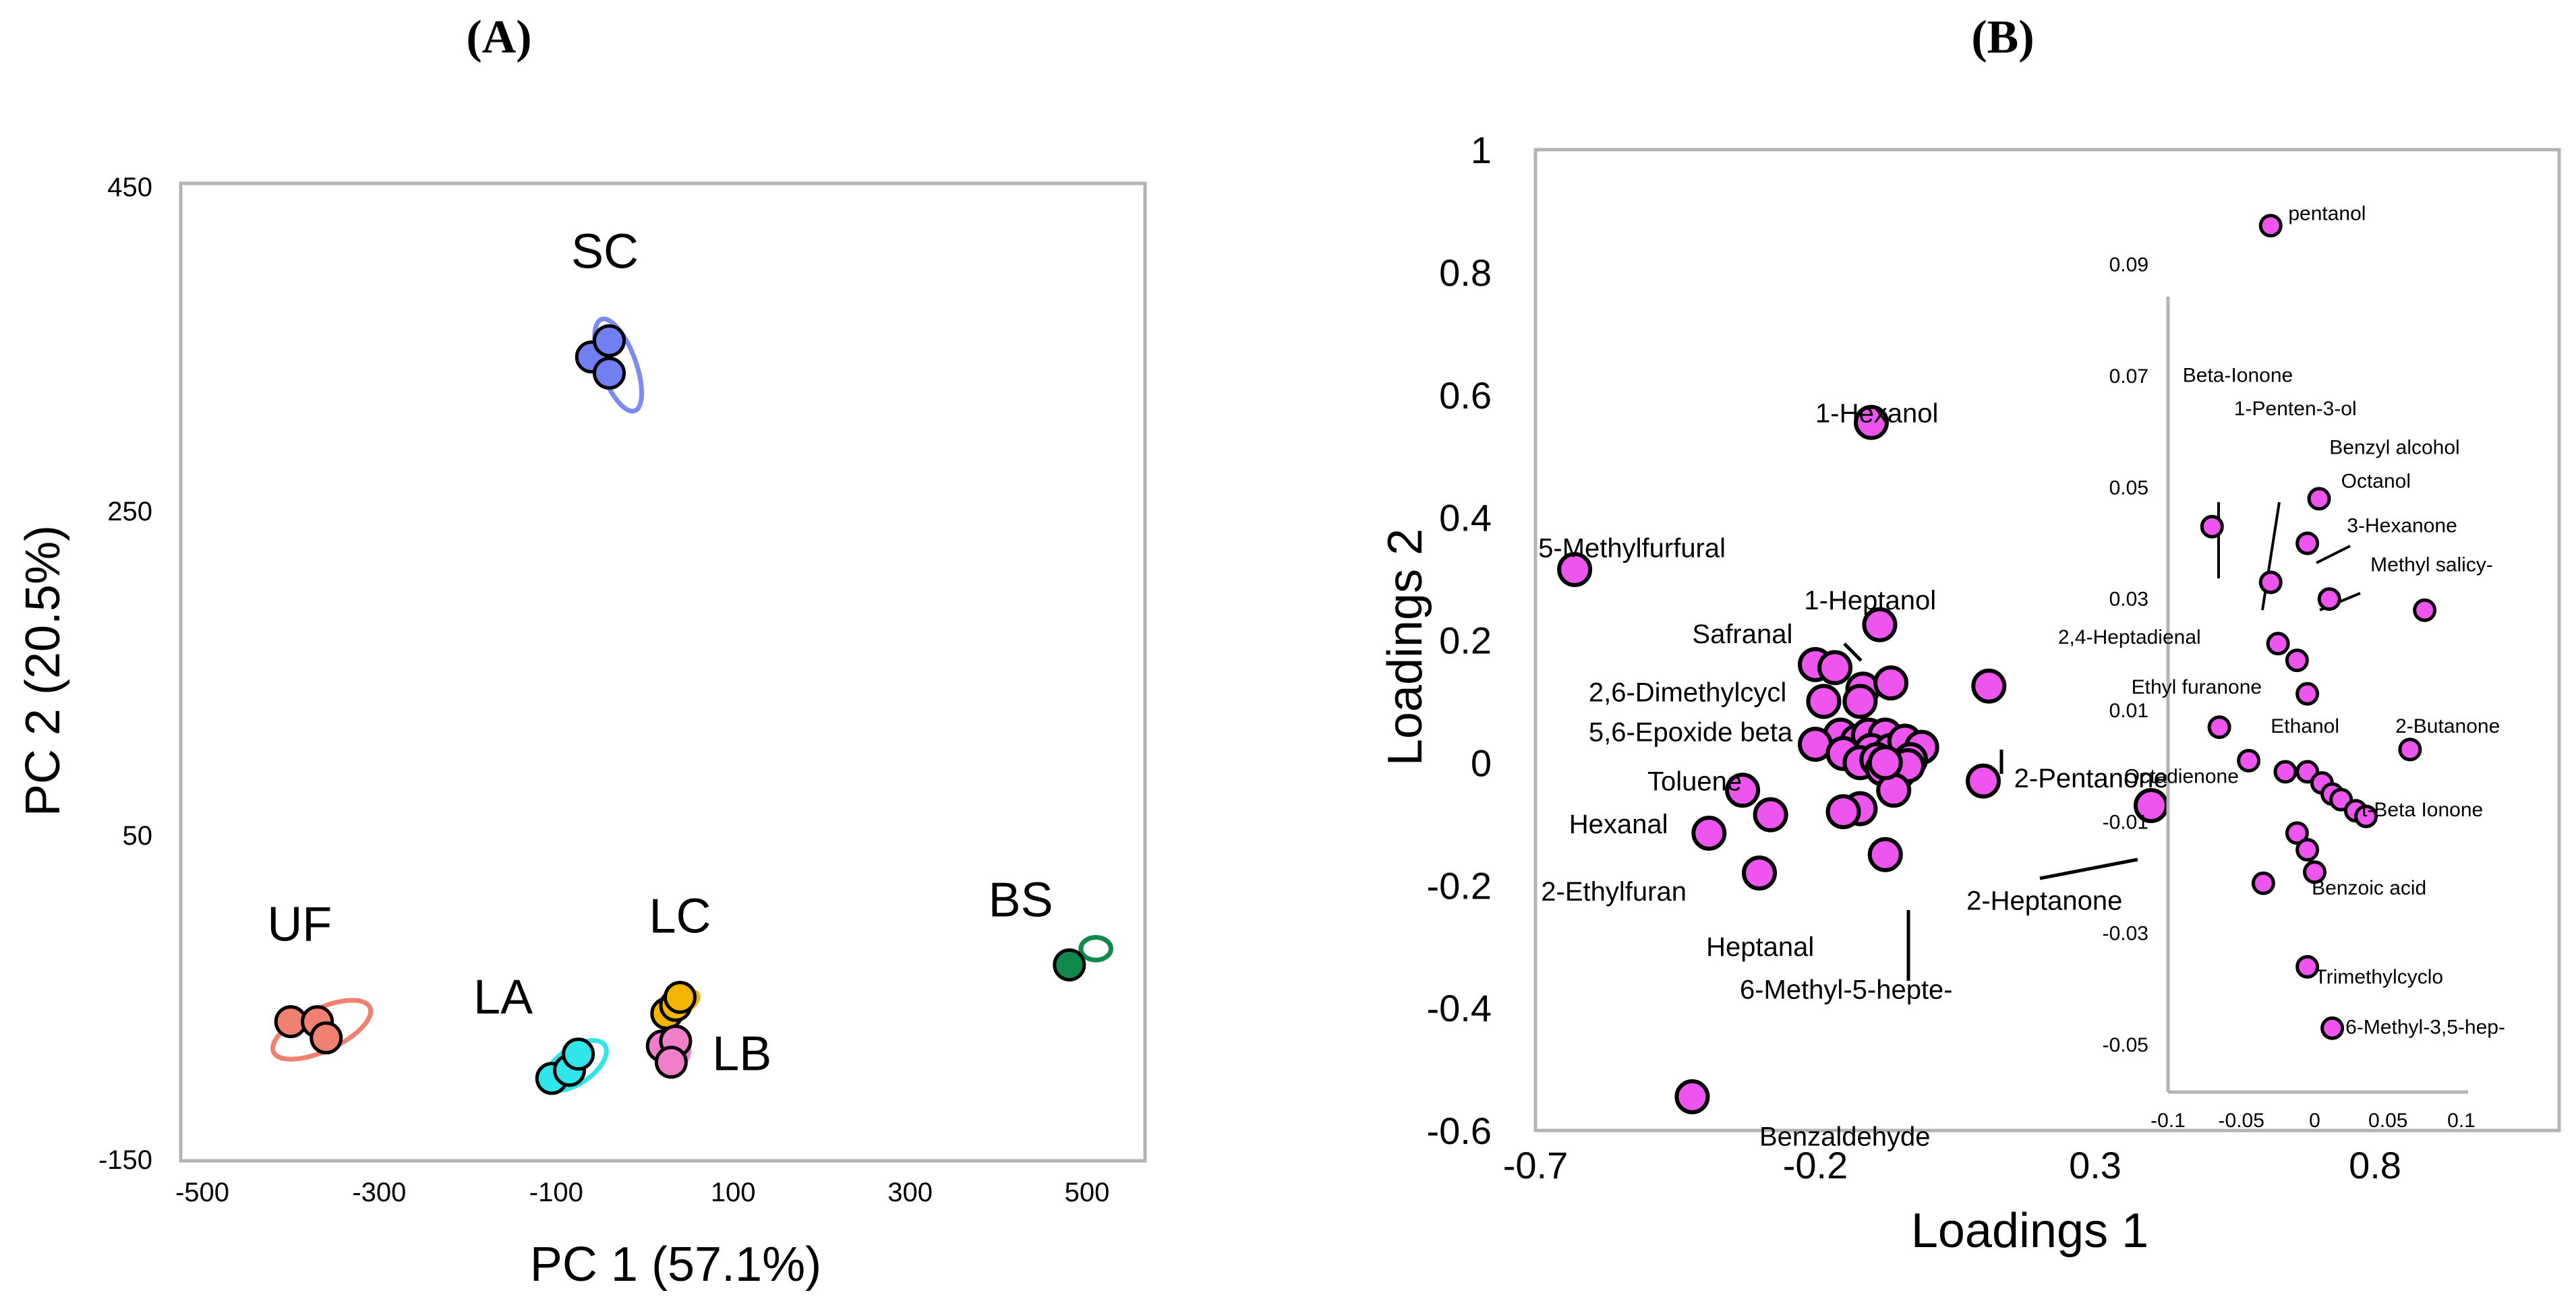  Describe the element at coordinates (2402, 525) in the screenshot. I see `inset-label-3-hexanone: 3-Hexanone` at that location.